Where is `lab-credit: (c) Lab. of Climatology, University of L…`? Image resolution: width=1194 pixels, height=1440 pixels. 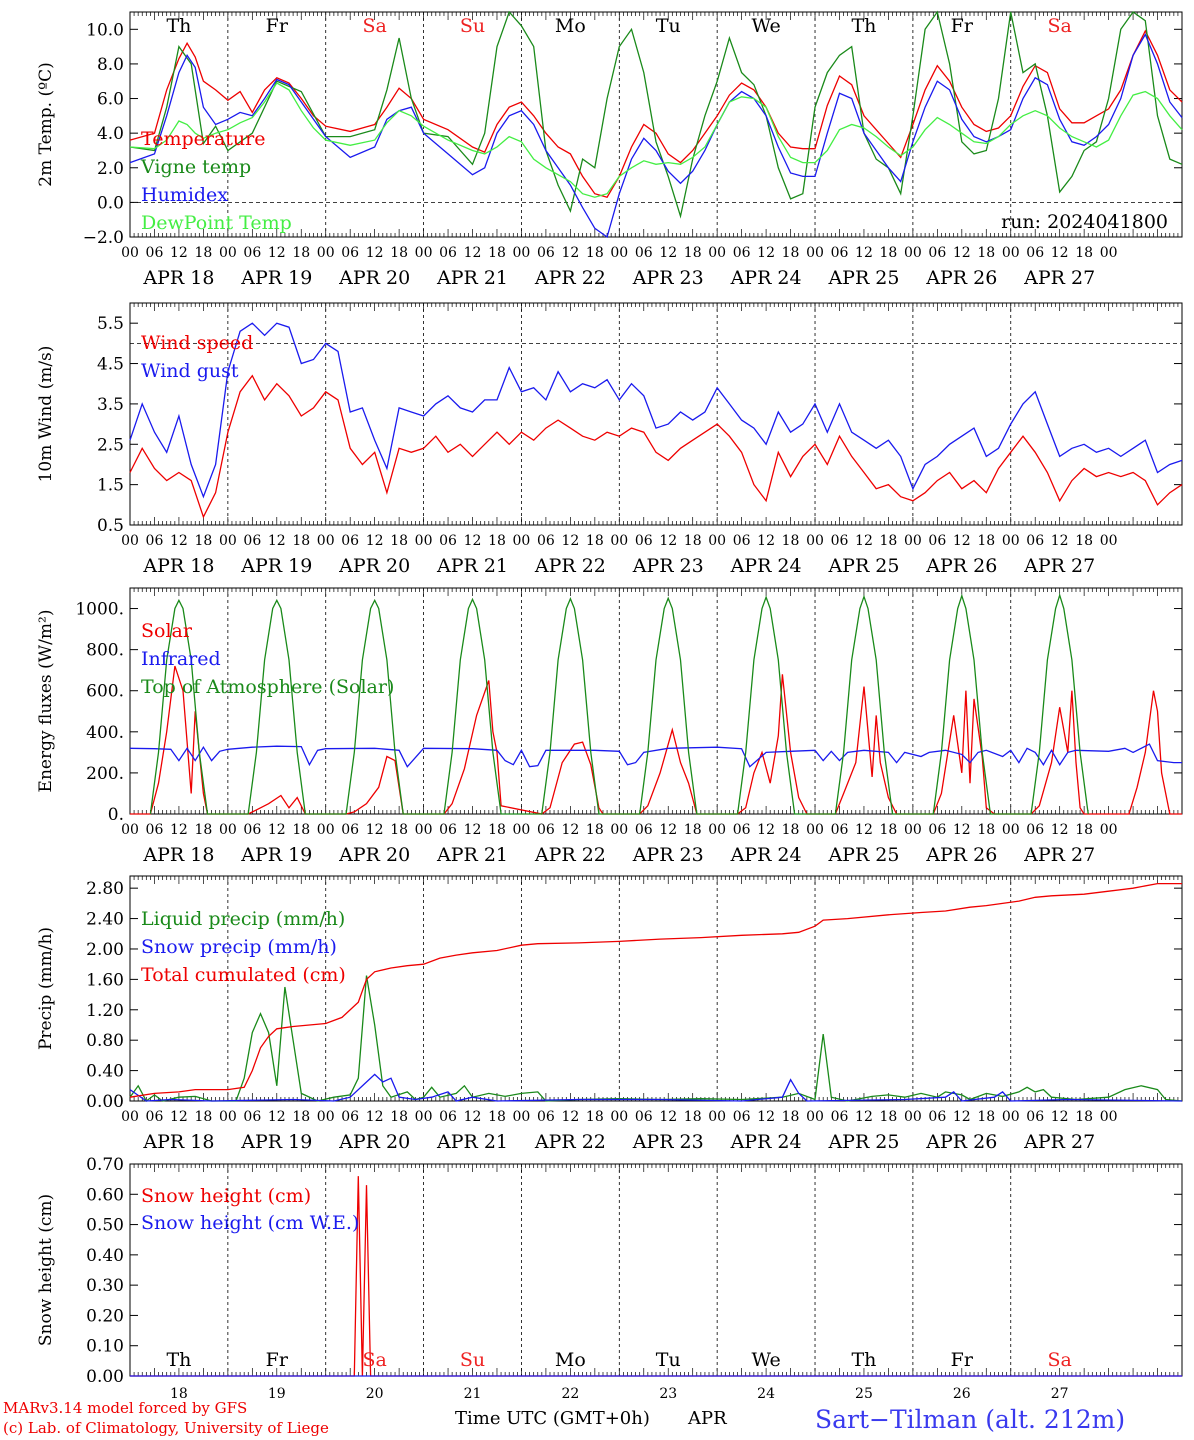 lab-credit: (c) Lab. of Climatology, University of L… is located at coordinates (166, 1428).